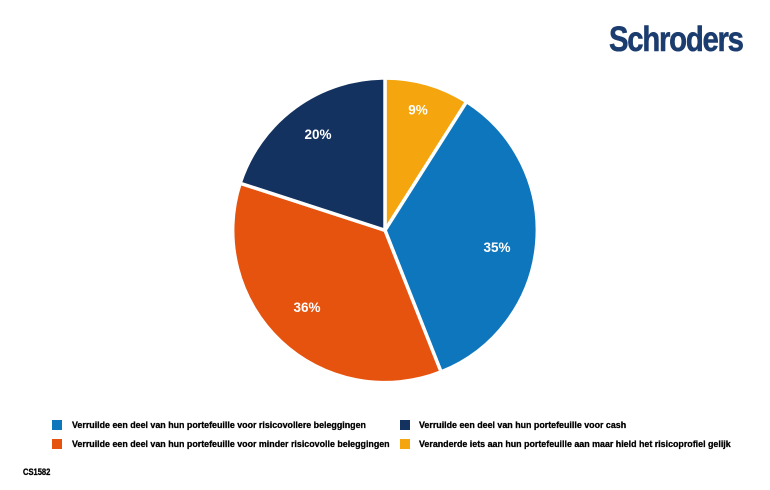  I want to click on svg-text: 35%, so click(496, 247).